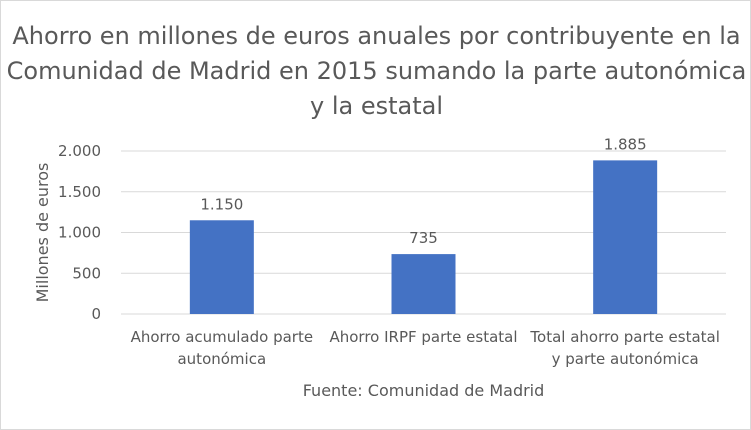  Describe the element at coordinates (96, 314) in the screenshot. I see `y-tick-label: 0` at that location.